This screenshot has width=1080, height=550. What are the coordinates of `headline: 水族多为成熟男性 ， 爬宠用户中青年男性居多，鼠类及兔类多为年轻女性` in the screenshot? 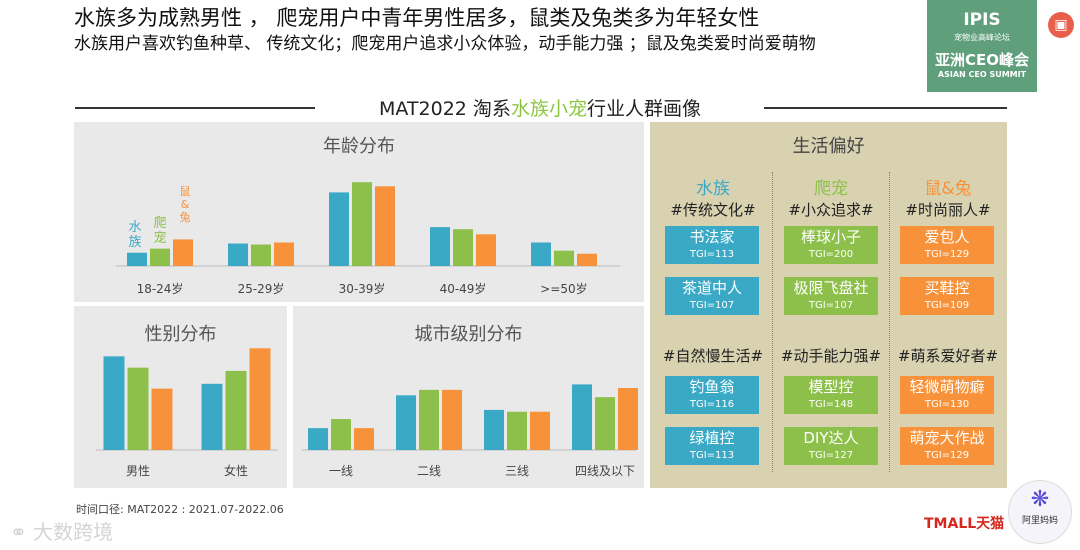 It's located at (417, 18).